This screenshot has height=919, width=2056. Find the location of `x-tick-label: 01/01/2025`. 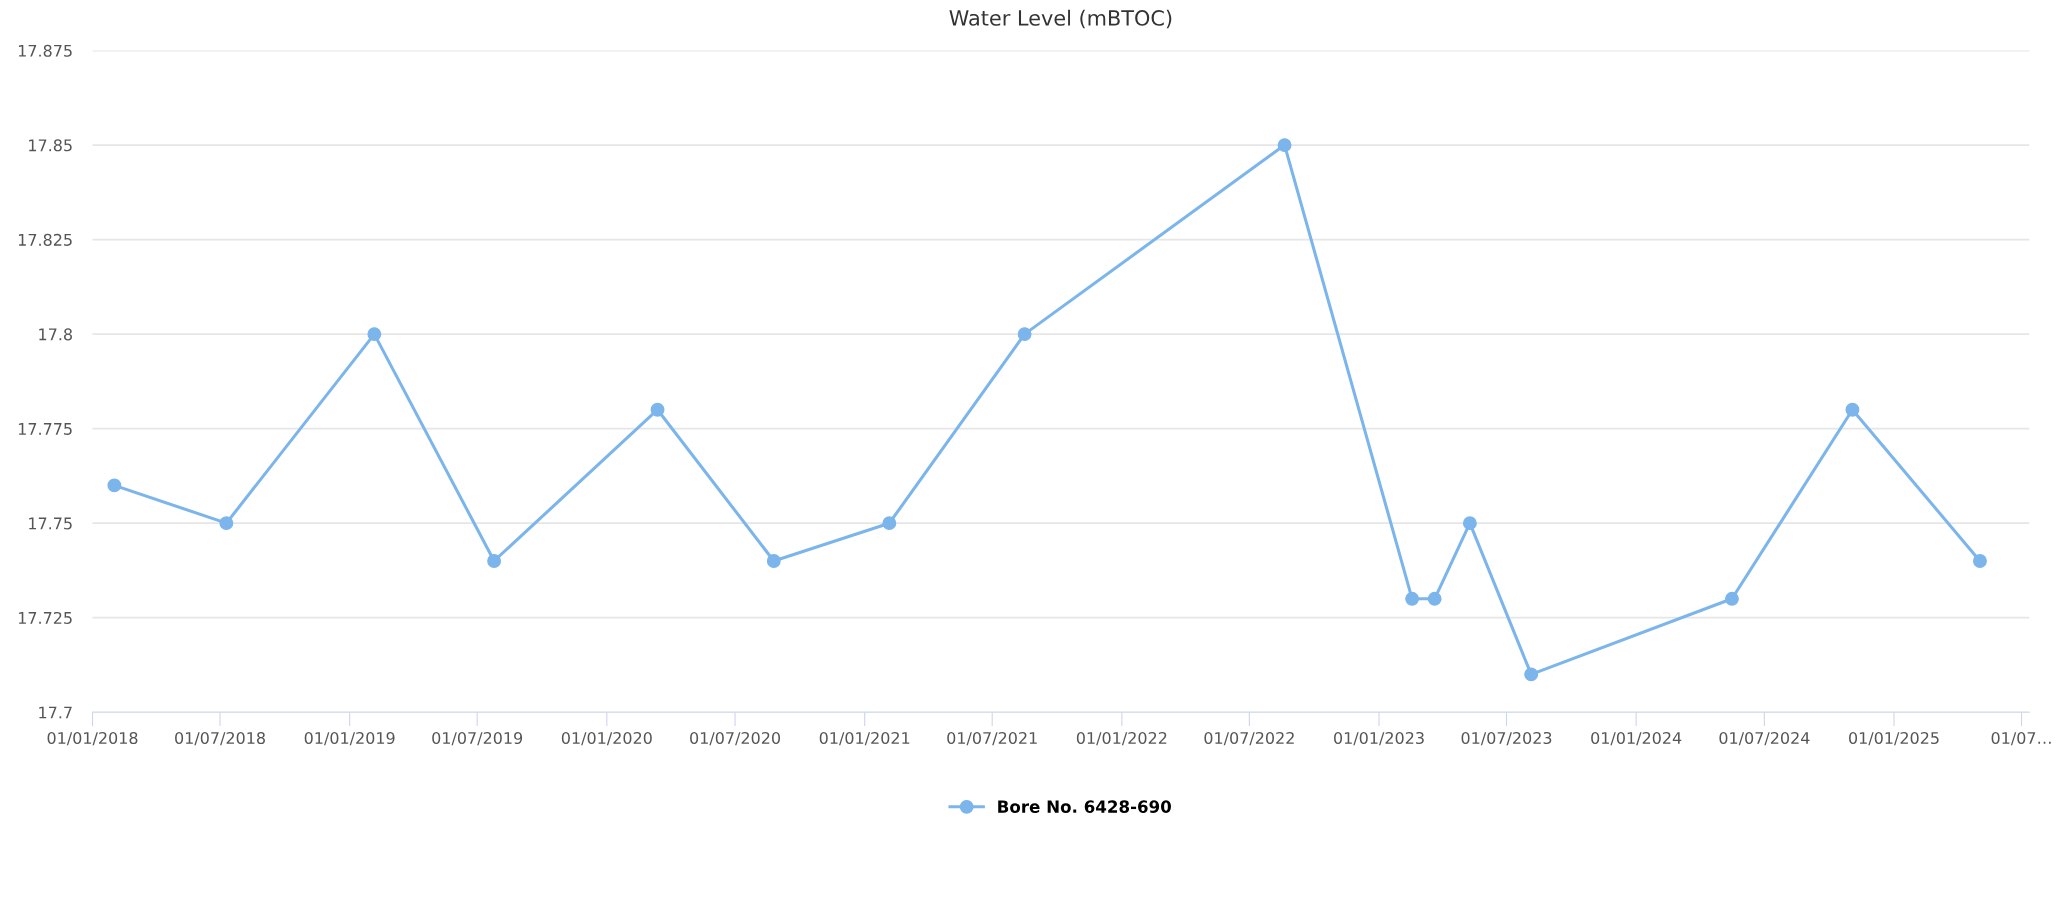

x-tick-label: 01/01/2025 is located at coordinates (1894, 738).